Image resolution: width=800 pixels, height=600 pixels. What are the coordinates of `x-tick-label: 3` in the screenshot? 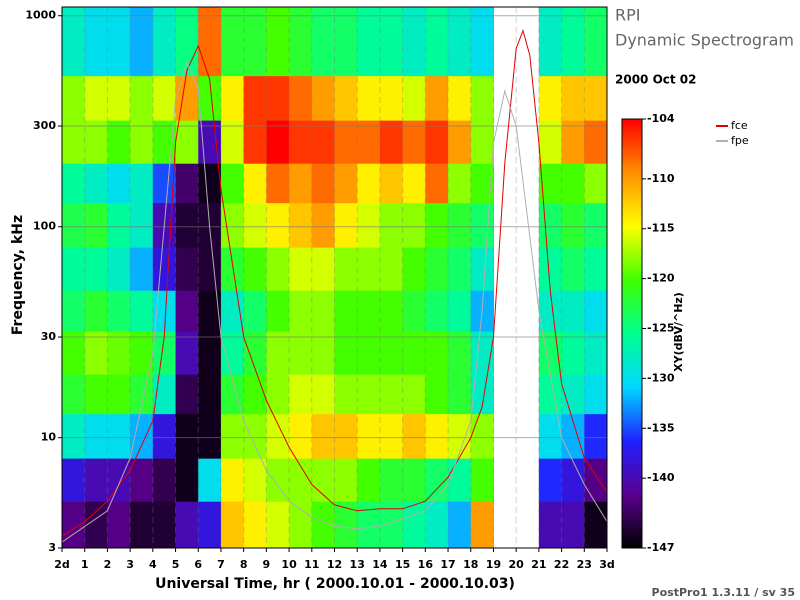 It's located at (130, 564).